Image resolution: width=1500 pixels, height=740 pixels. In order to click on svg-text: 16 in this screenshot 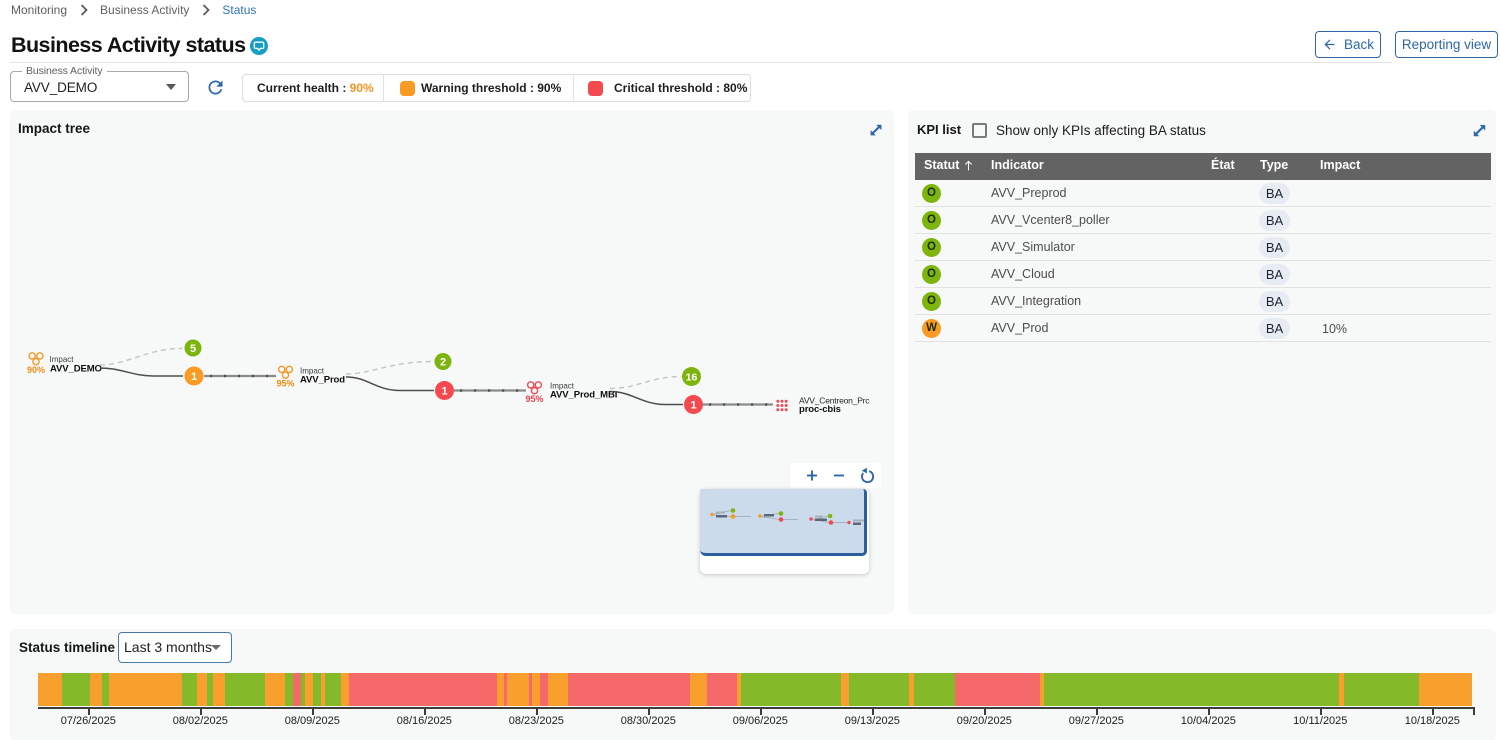, I will do `click(692, 378)`.